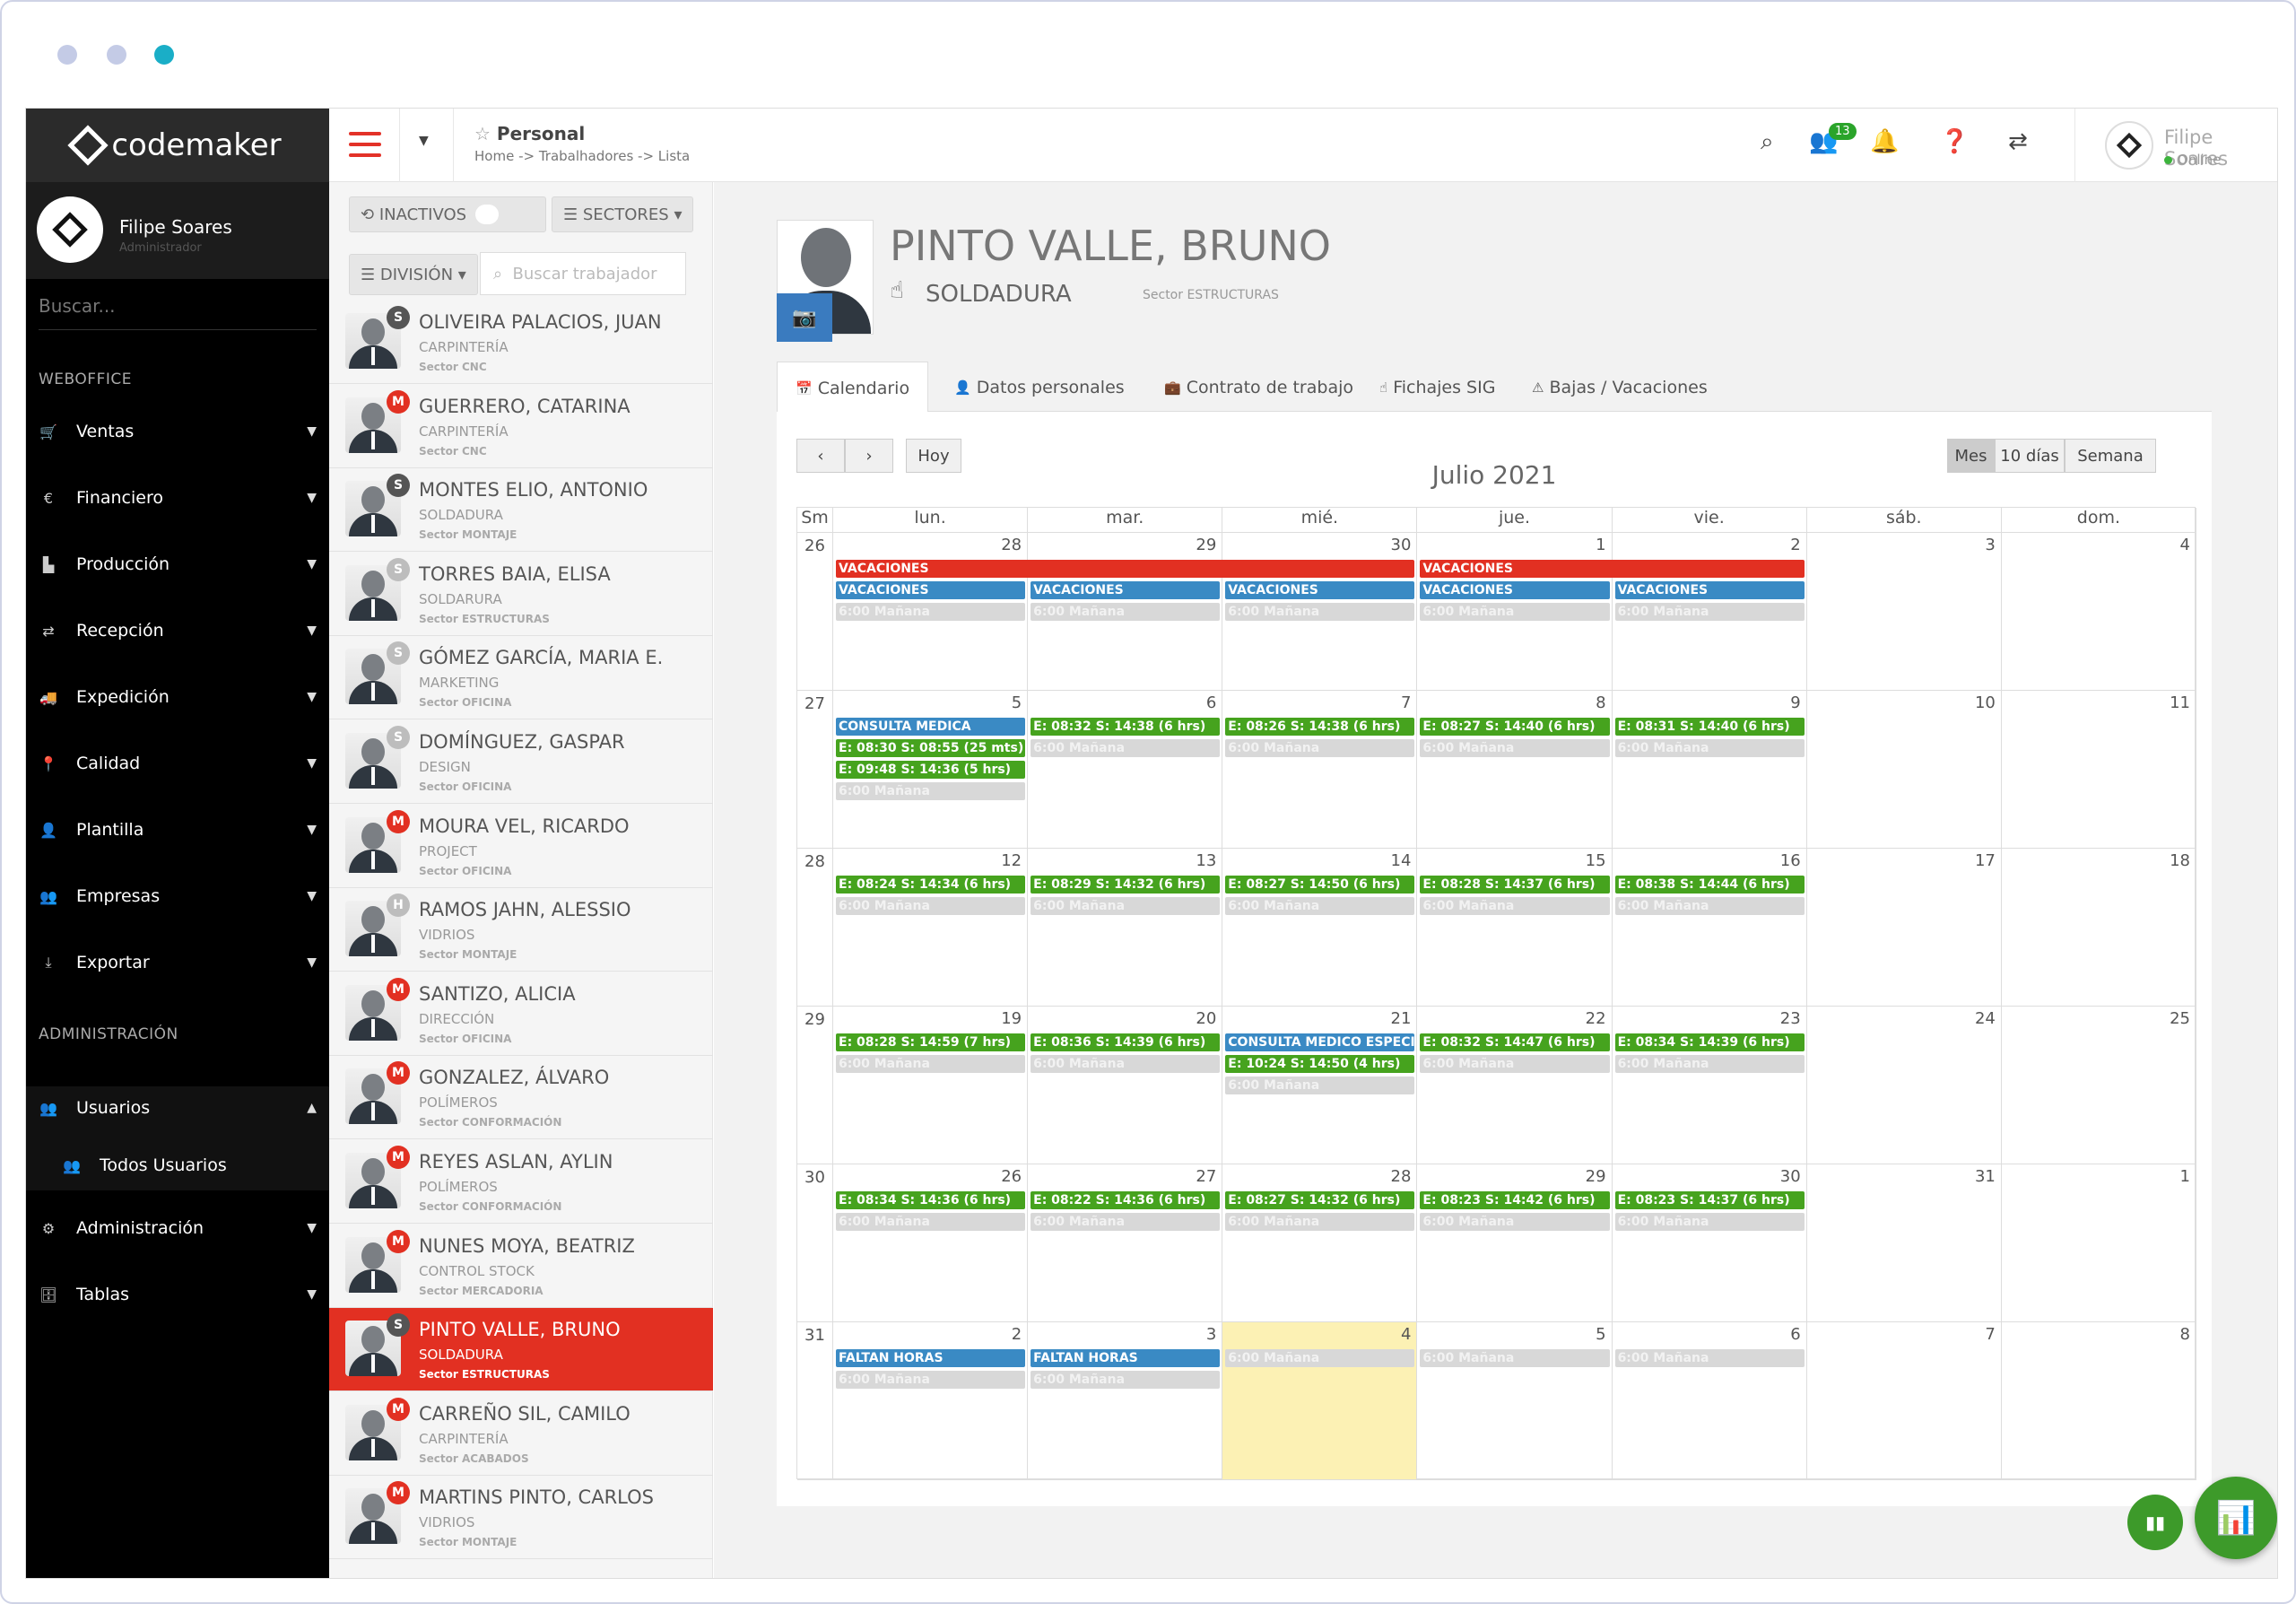 Image resolution: width=2296 pixels, height=1604 pixels. I want to click on calendar-day-cell: 23, so click(1709, 1085).